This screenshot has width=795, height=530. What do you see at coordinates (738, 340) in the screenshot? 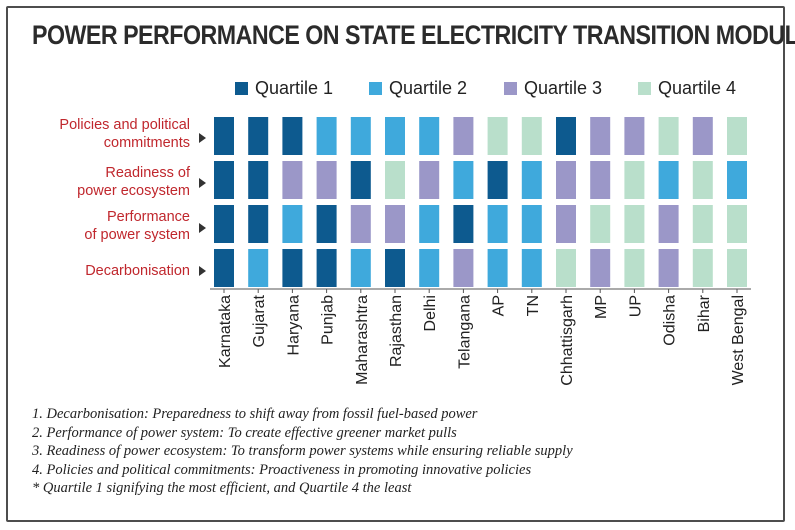
I see `column-label: West Bengal` at bounding box center [738, 340].